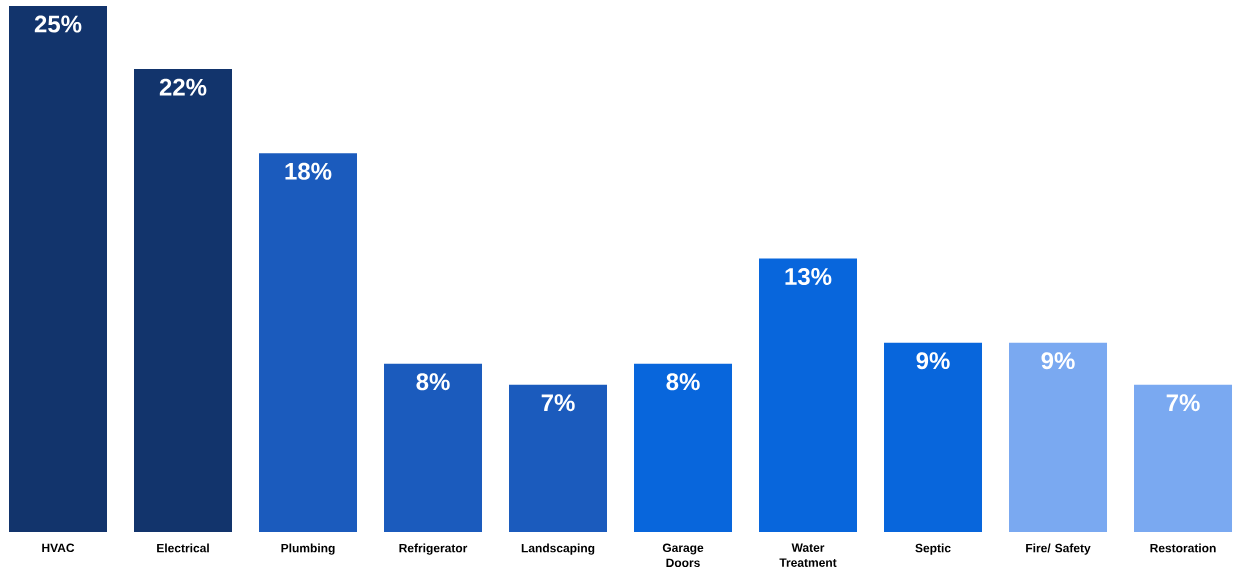  What do you see at coordinates (433, 549) in the screenshot?
I see `x-tick-label: Refrigerator` at bounding box center [433, 549].